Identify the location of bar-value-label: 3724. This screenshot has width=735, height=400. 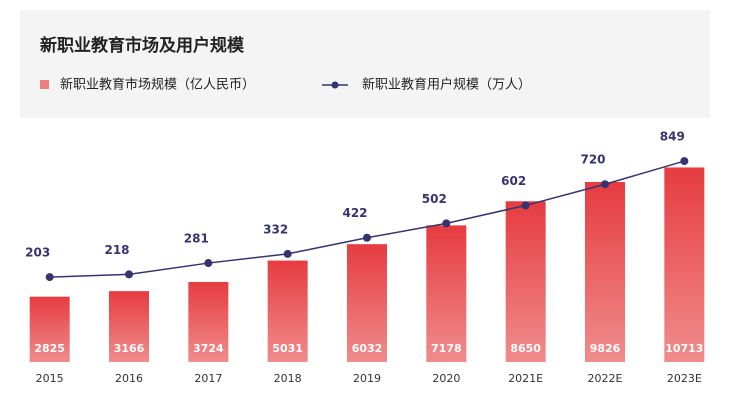
(208, 348).